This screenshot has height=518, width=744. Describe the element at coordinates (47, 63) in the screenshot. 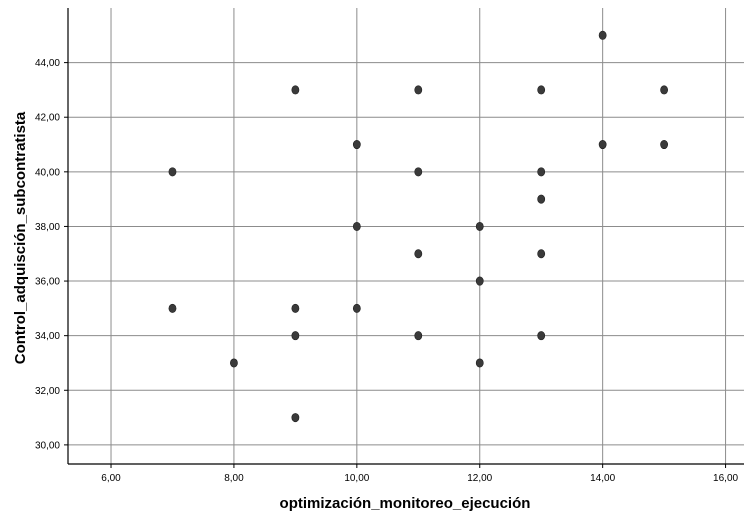

I see `y-tick-label: 44,00` at that location.